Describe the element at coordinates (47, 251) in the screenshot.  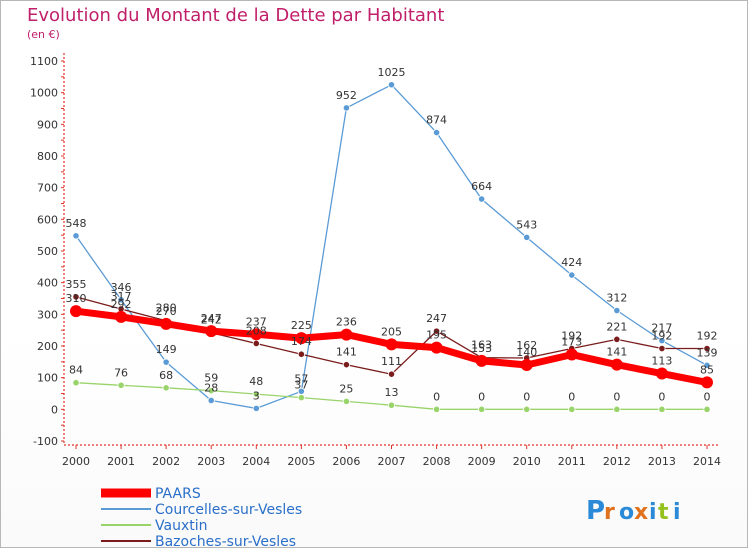
I see `y-tick-label: 500` at that location.